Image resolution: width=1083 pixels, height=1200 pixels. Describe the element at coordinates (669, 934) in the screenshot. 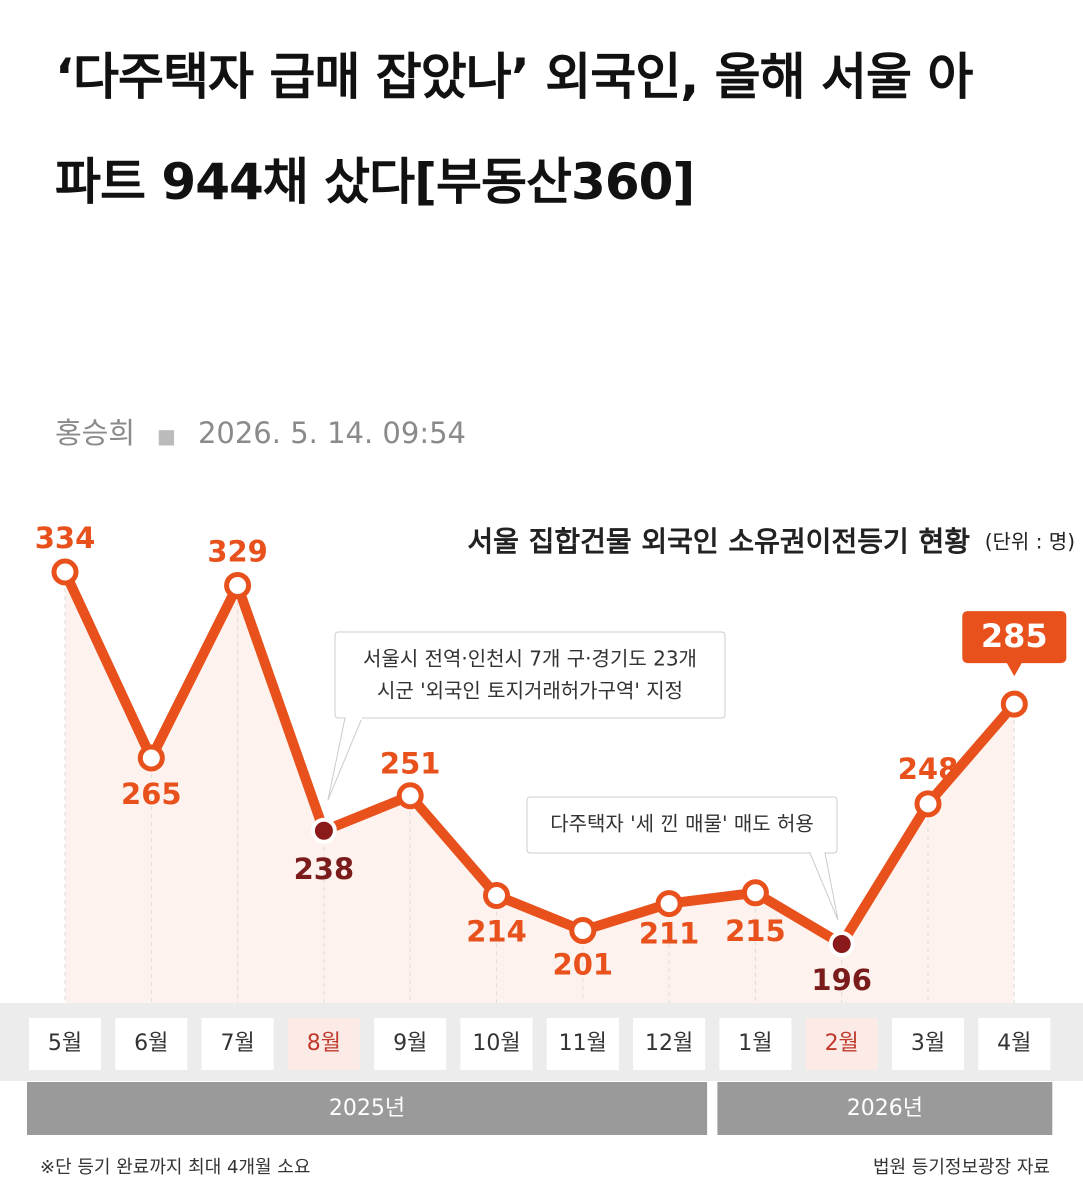

I see `value-label: 211` at that location.